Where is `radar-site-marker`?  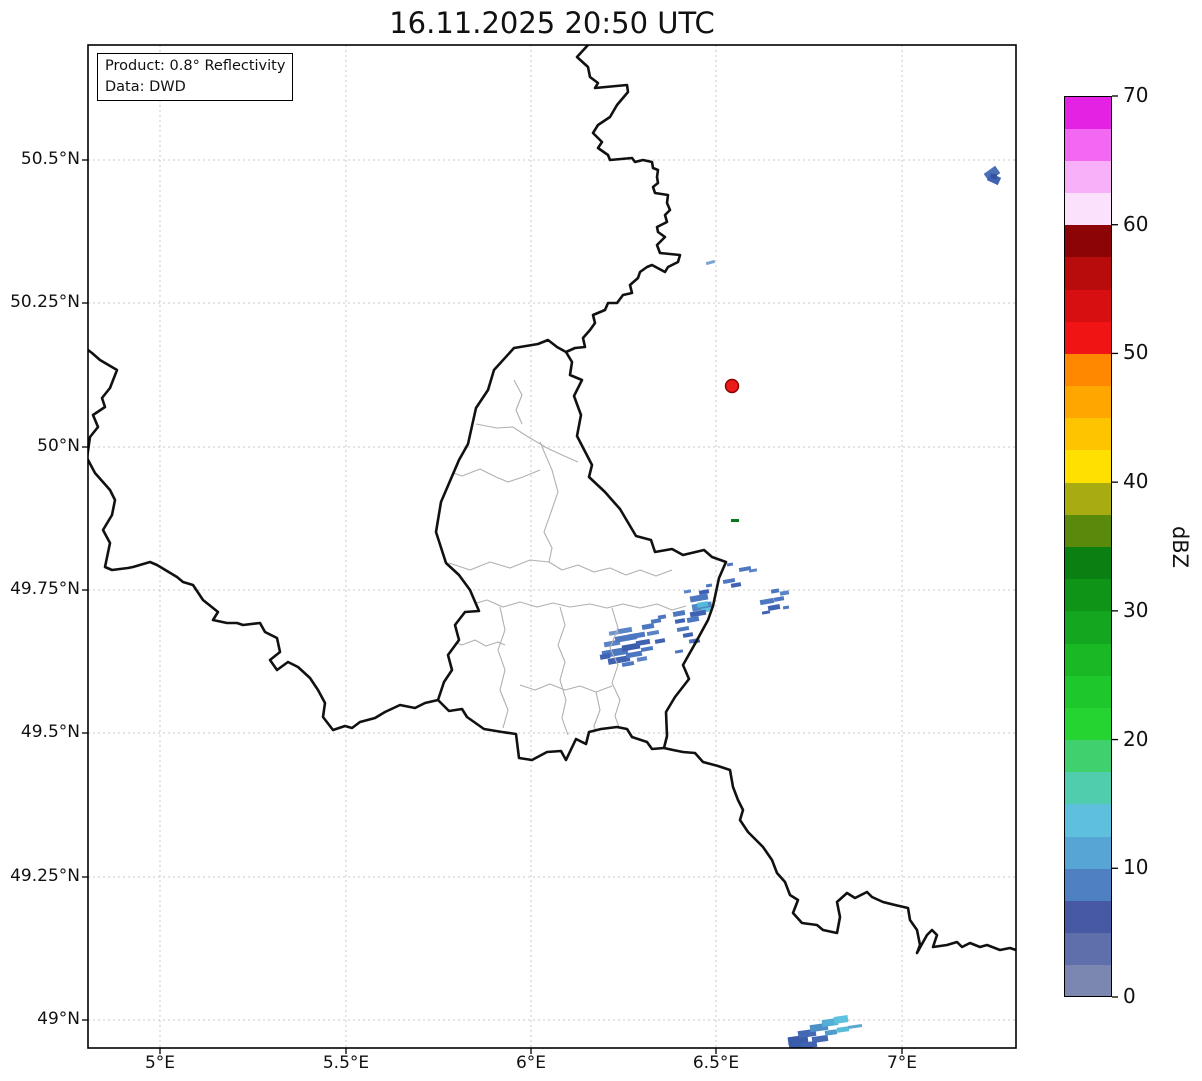 radar-site-marker is located at coordinates (732, 386).